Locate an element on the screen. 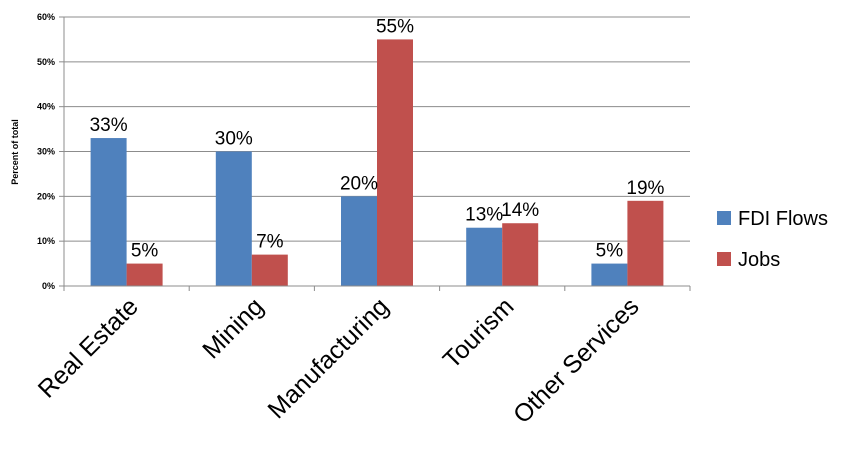  bar-jobs-real-estate is located at coordinates (144, 274).